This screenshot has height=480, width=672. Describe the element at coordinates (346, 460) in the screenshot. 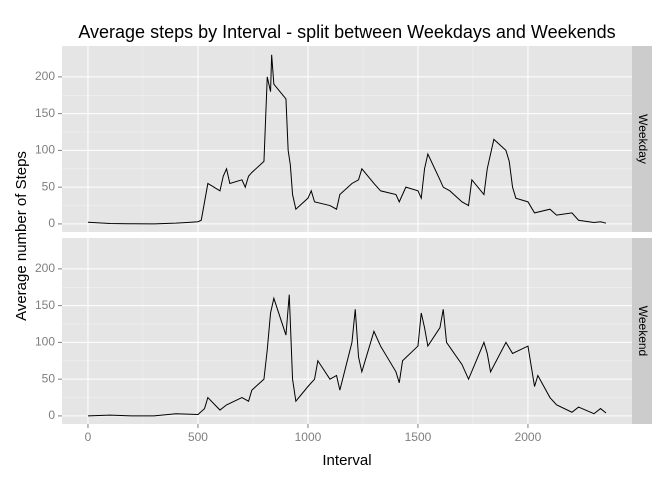

I see `x-axis-label: Interval` at that location.